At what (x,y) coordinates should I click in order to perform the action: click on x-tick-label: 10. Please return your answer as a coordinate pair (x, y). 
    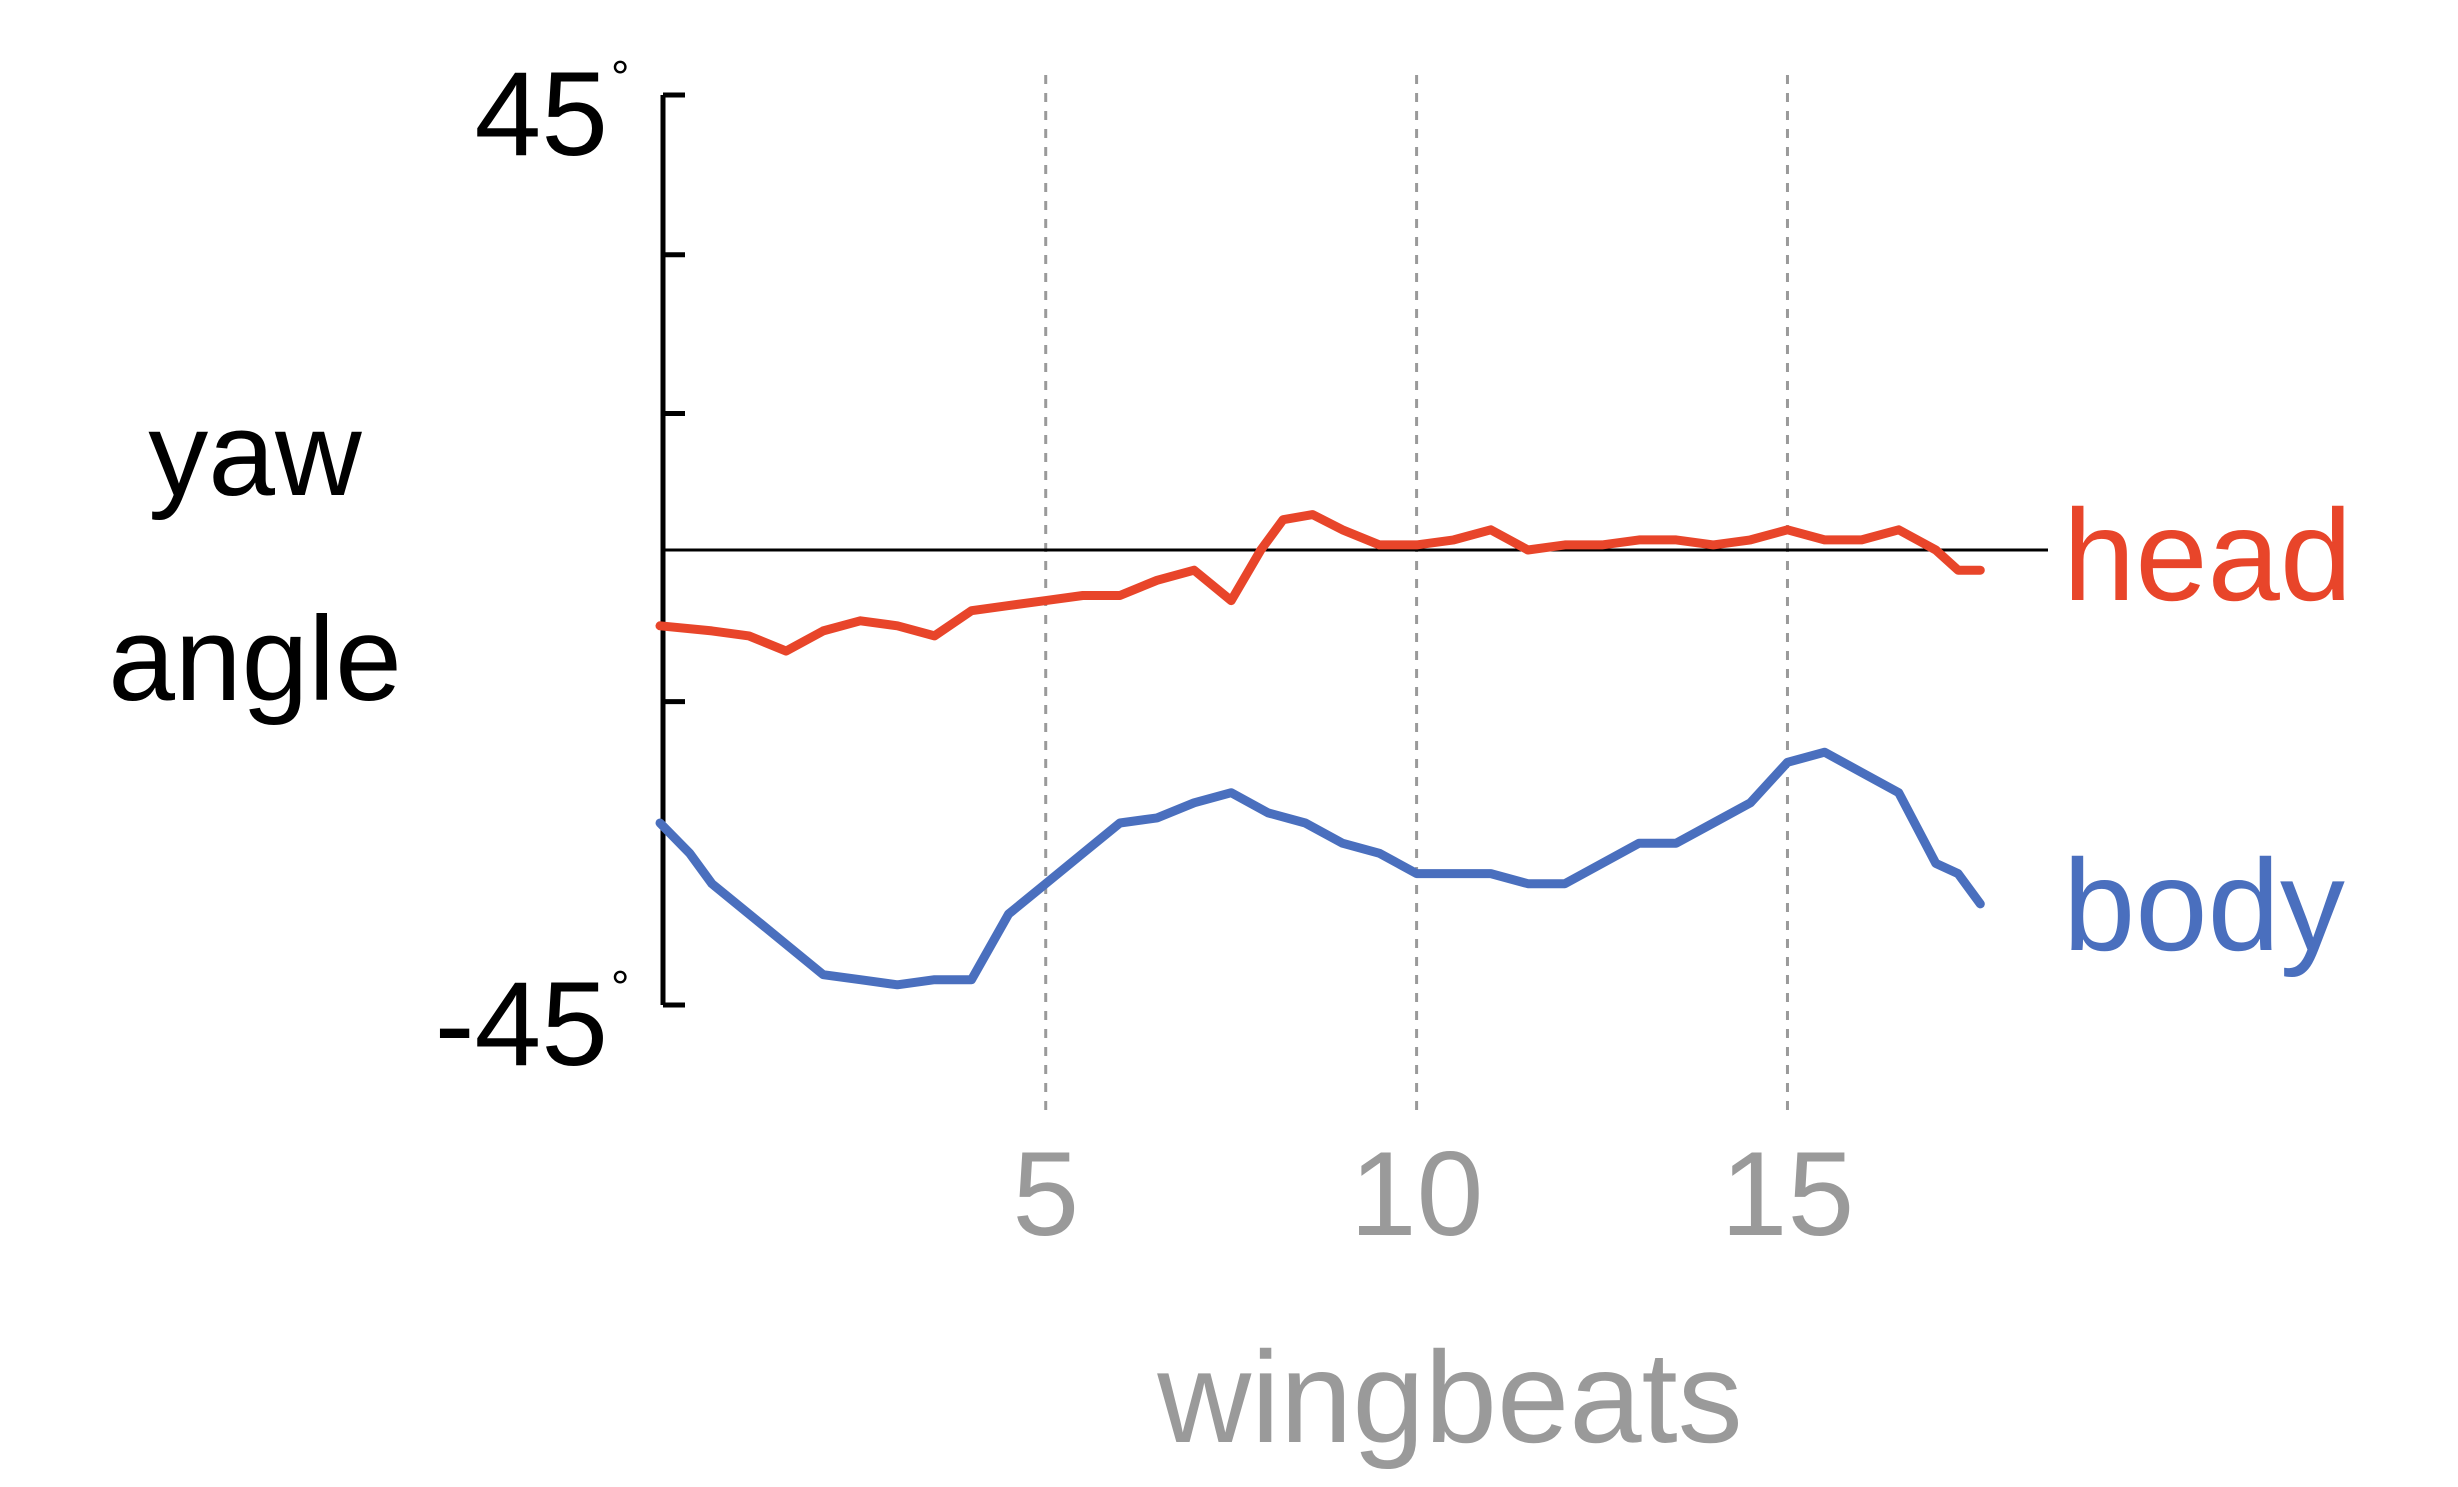
    Looking at the image, I should click on (1416, 1194).